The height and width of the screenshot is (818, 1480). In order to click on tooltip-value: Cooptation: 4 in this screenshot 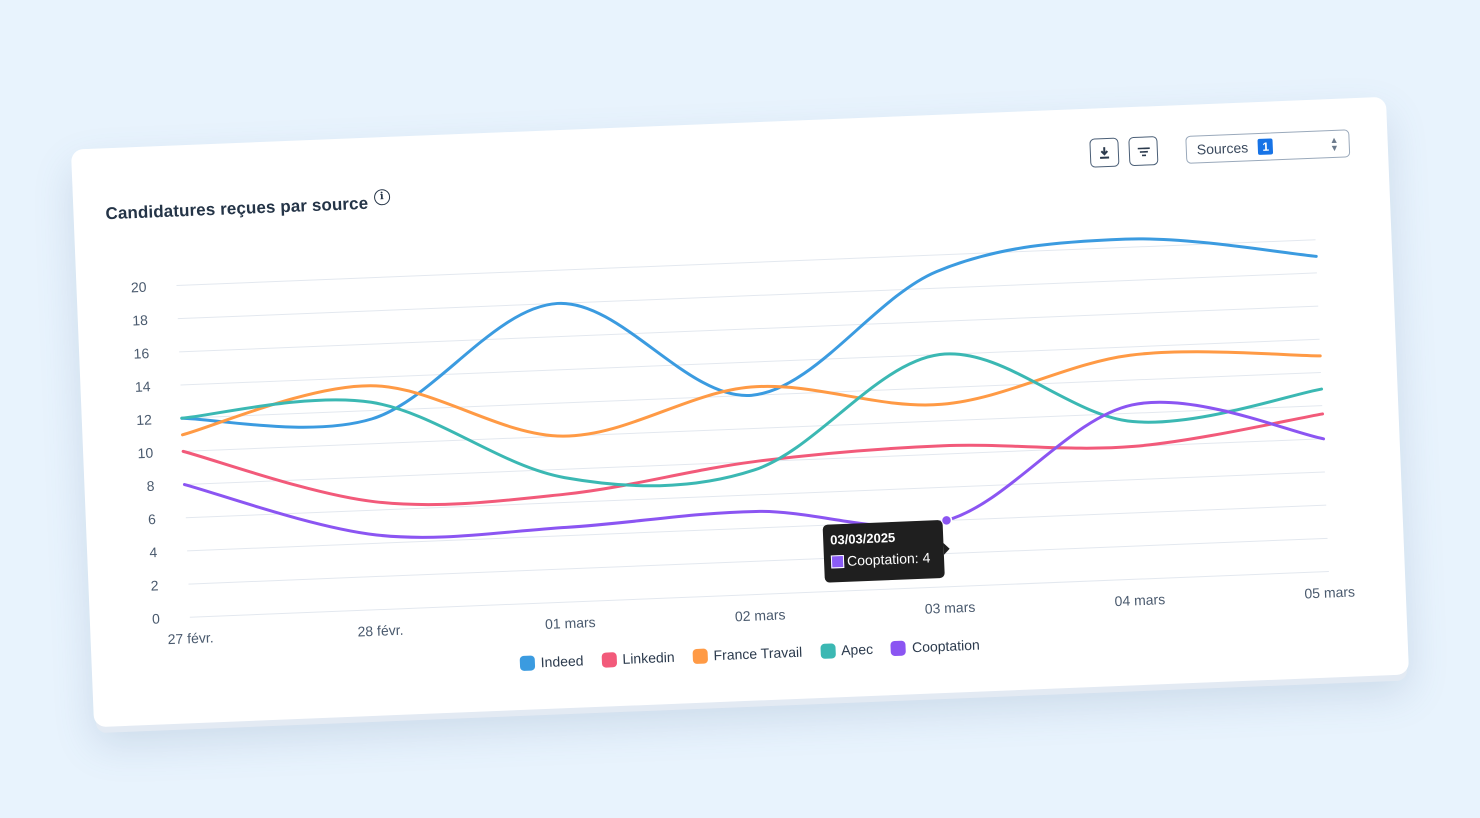, I will do `click(888, 559)`.